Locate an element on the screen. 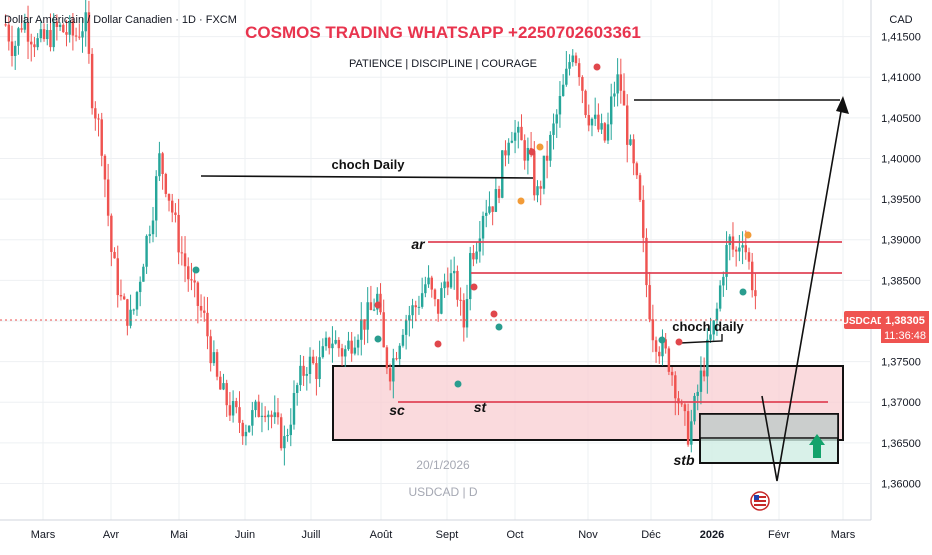 The height and width of the screenshot is (555, 932). choch-daily-label: choch Daily is located at coordinates (369, 164).